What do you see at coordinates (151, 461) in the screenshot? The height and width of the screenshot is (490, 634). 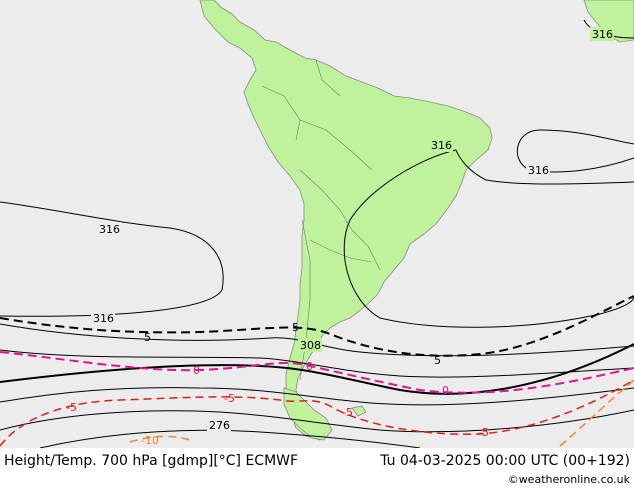 I see `map-title: Height/Temp. 700 hPa [gdmp][°C] ECMWF` at bounding box center [151, 461].